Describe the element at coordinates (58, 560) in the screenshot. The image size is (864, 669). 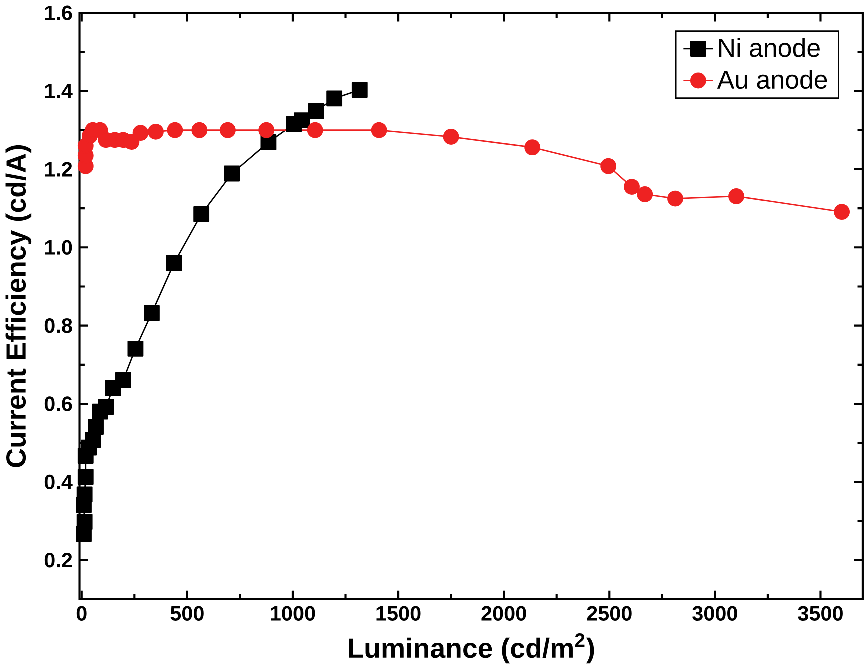
I see `y-tick-label: 0.2` at that location.